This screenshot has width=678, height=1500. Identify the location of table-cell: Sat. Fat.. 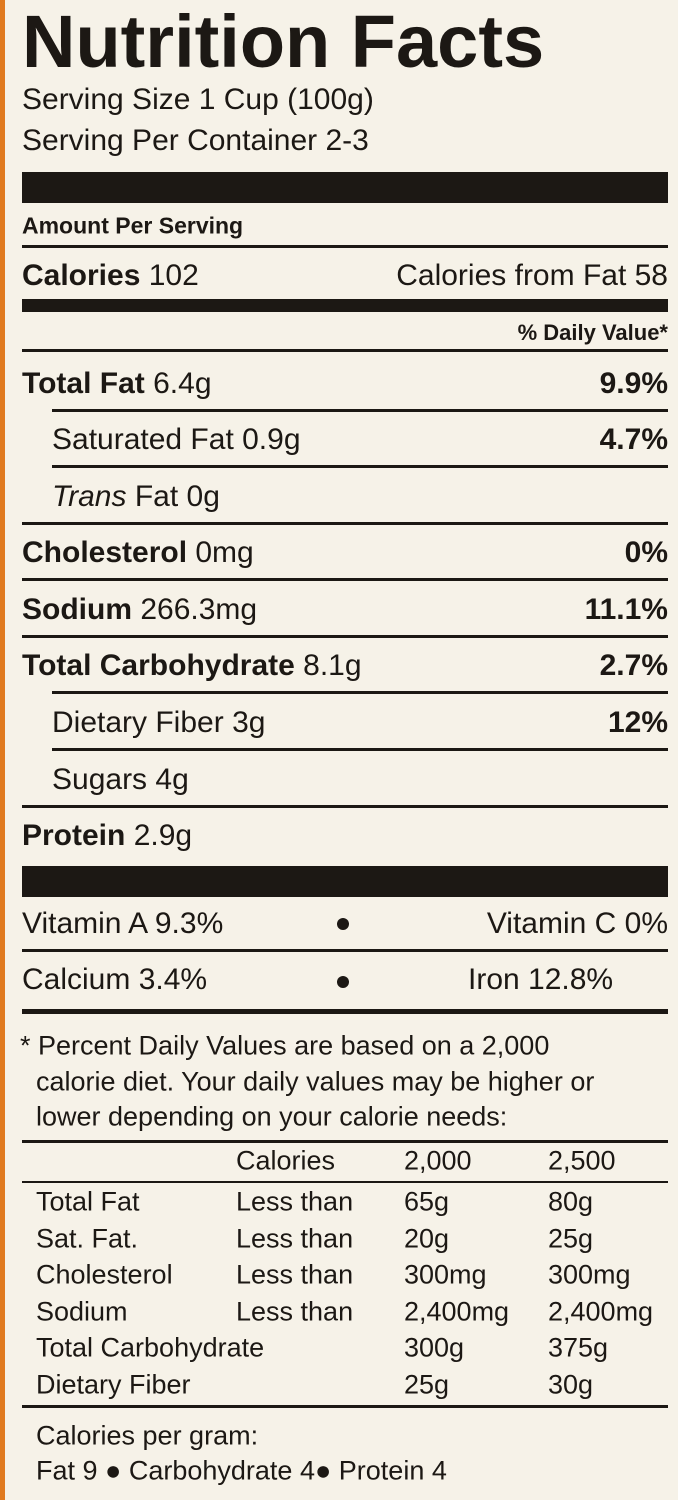
(87, 1238).